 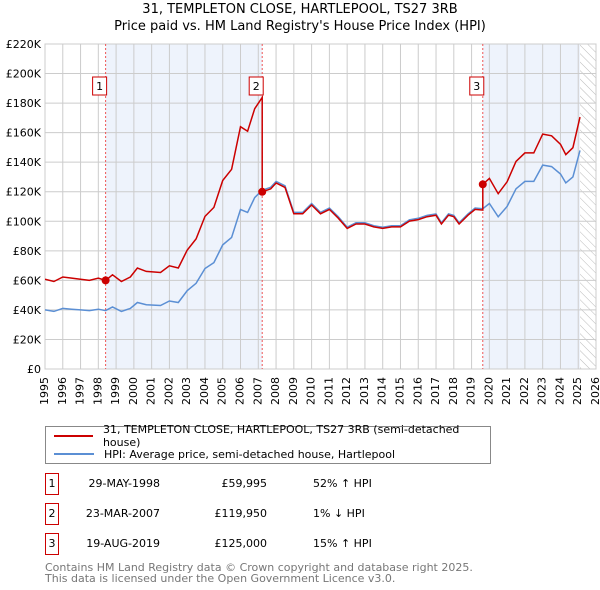 I want to click on x-tick-label: 2024, so click(x=559, y=391).